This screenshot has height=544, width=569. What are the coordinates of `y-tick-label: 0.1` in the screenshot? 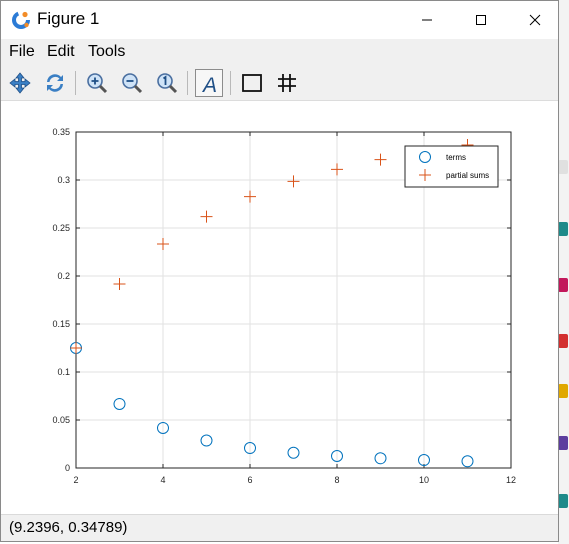 It's located at (63, 372).